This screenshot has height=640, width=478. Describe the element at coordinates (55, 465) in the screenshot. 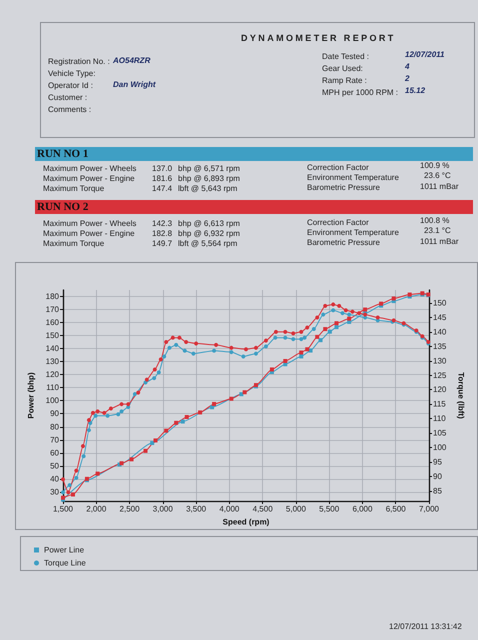

I see `y-tick-label: 50` at that location.